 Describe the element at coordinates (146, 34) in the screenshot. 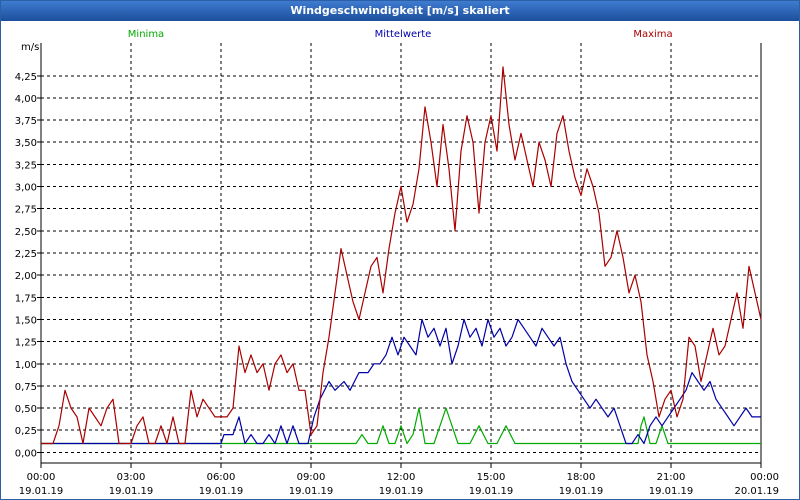

I see `legend-minima: Minima` at that location.